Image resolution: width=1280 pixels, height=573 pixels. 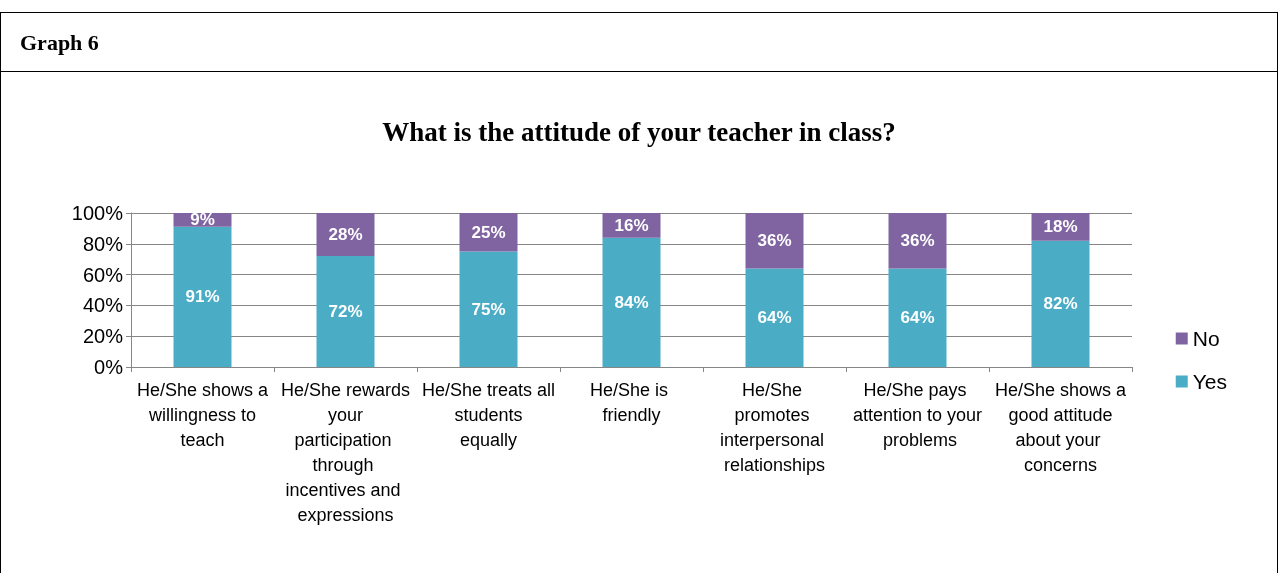 I want to click on data-label: 18%, so click(x=1060, y=227).